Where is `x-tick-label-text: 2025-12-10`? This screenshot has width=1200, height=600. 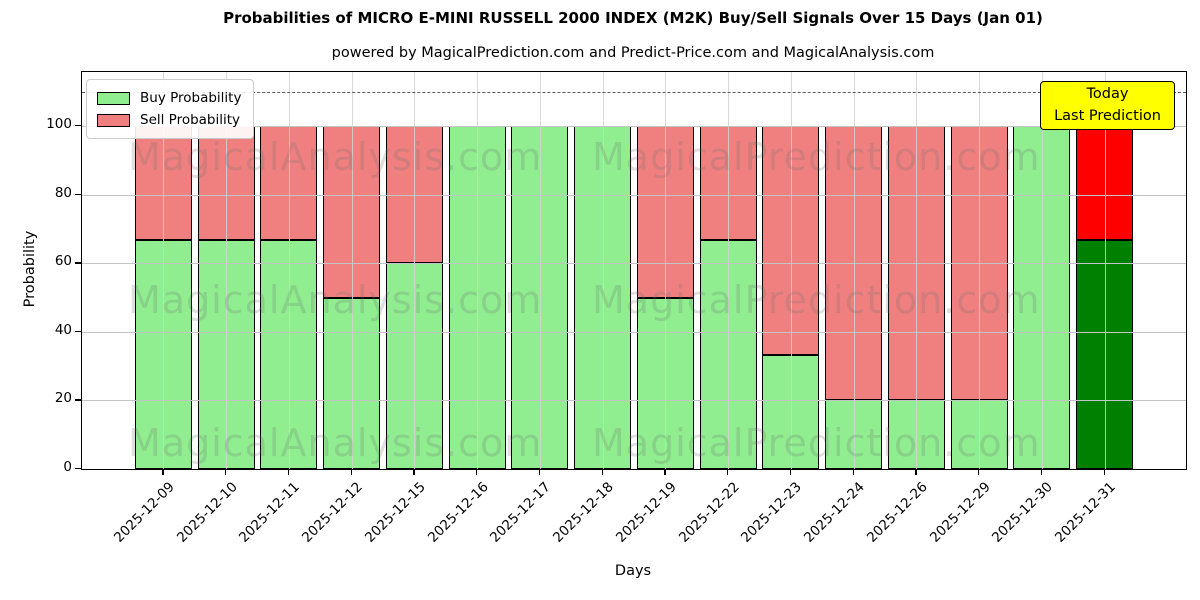
x-tick-label-text: 2025-12-10 is located at coordinates (207, 512).